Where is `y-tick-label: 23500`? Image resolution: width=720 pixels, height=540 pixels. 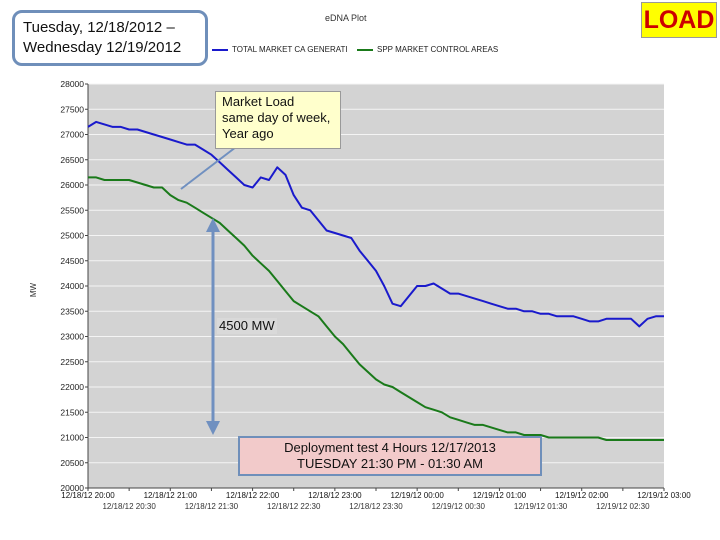
y-tick-label: 23500 is located at coordinates (72, 311).